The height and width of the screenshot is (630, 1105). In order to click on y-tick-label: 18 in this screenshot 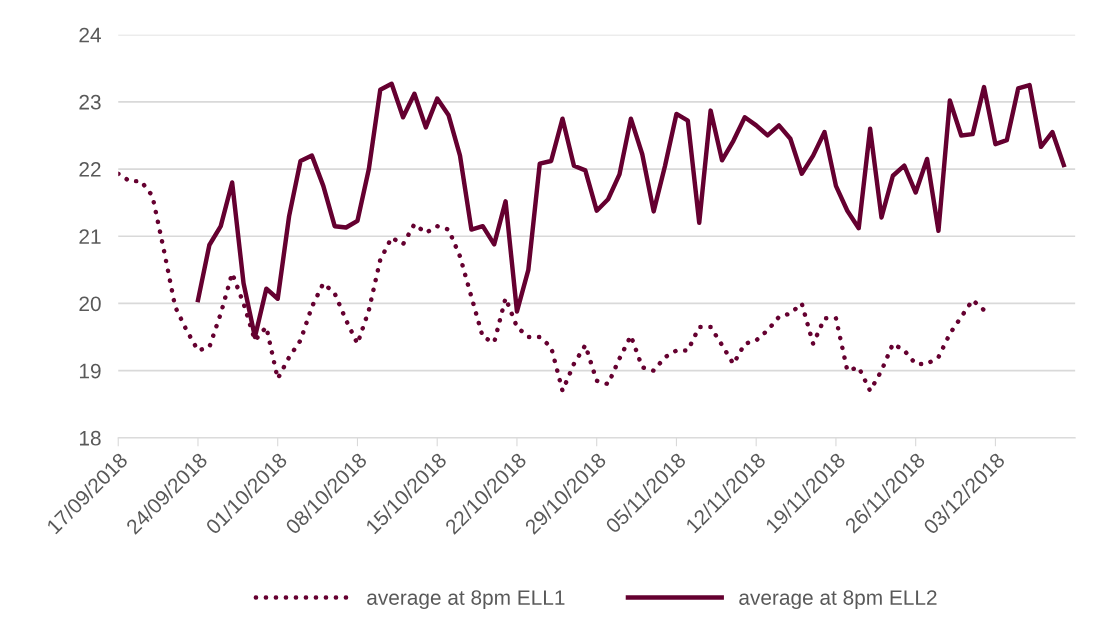, I will do `click(90, 438)`.